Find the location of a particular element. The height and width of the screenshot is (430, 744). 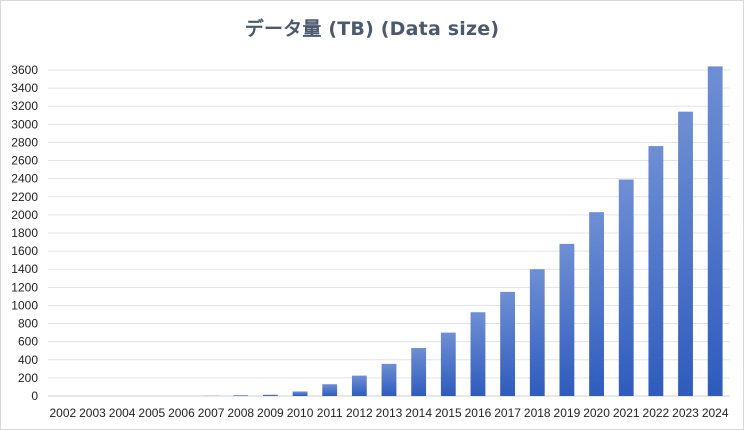

x-tick-label: 2002 is located at coordinates (62, 413).